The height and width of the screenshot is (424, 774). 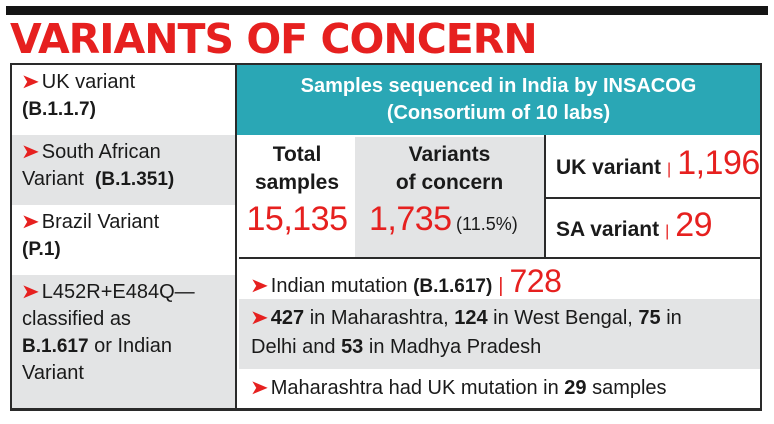 I want to click on state-text: in, so click(x=671, y=318).